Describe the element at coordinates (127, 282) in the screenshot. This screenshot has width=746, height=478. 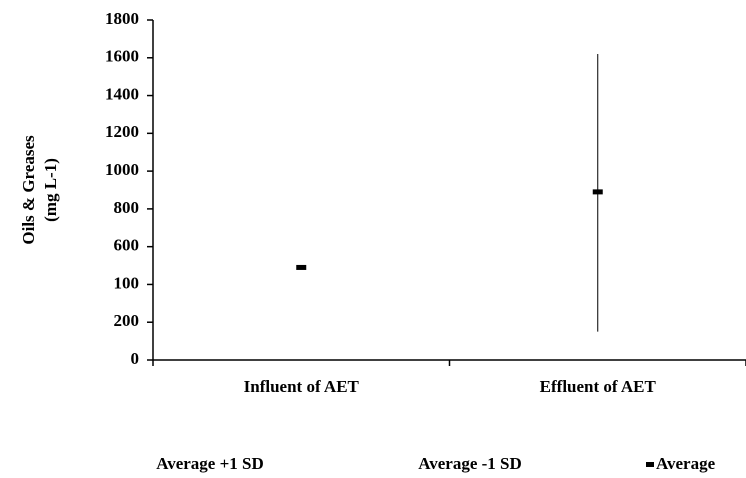
I see `y-tick-label: 100` at that location.